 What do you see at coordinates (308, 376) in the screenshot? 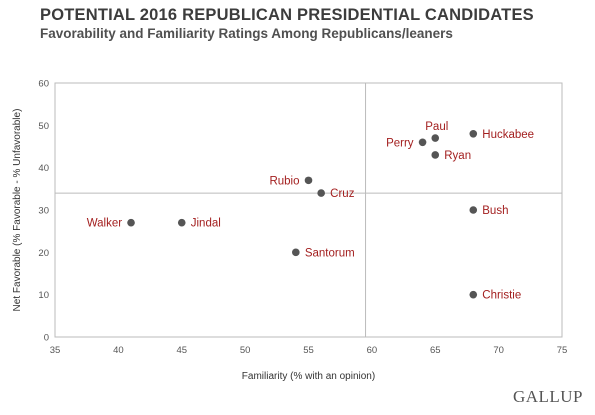
I see `x-axis-label: Familiarity (% with an opinion)` at bounding box center [308, 376].